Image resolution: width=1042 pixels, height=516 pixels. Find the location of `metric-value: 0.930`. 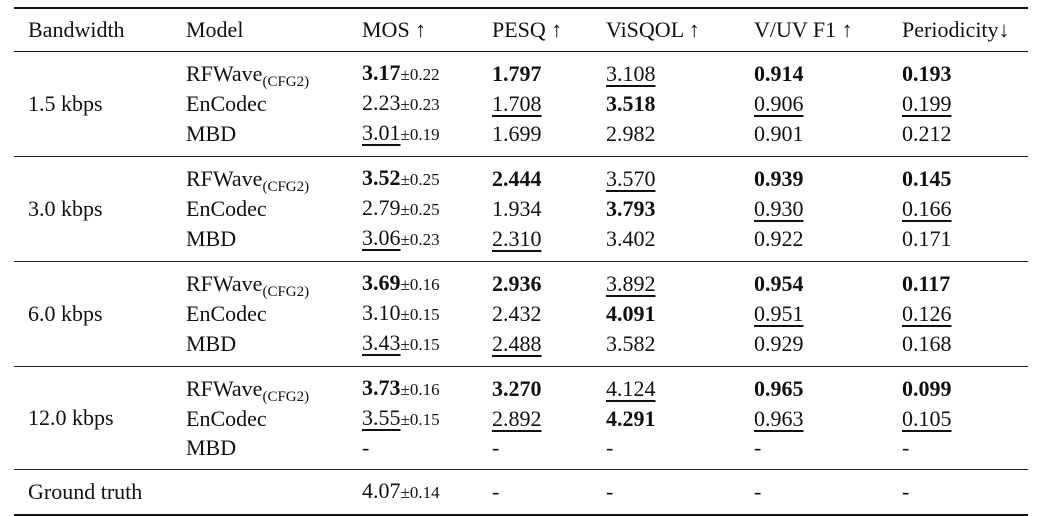

metric-value: 0.930 is located at coordinates (779, 208).